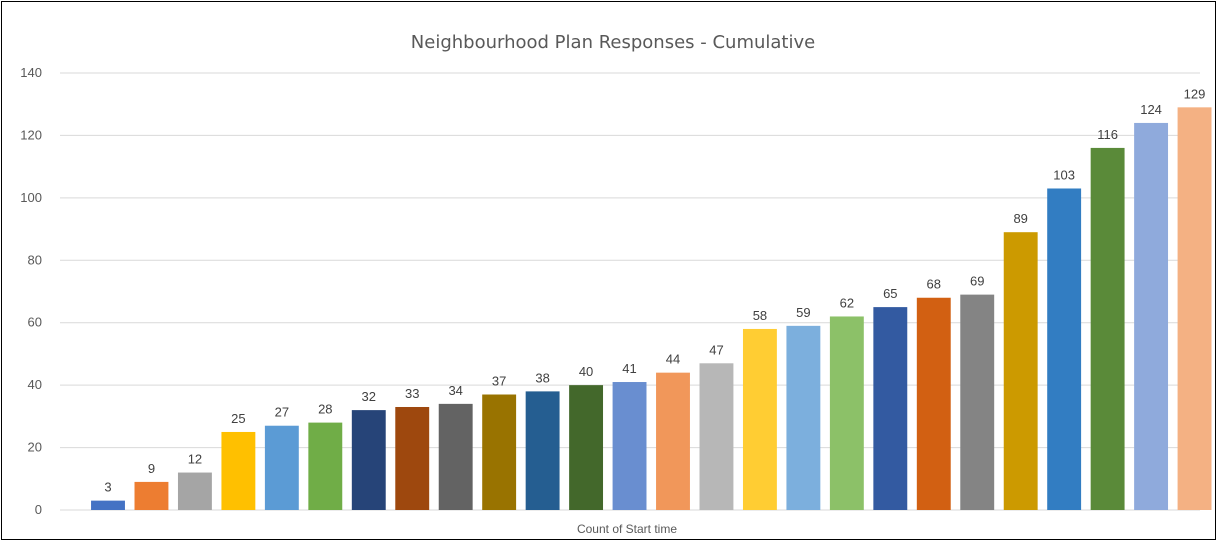 This screenshot has width=1219, height=543. I want to click on y-tick-label: 40, so click(35, 384).